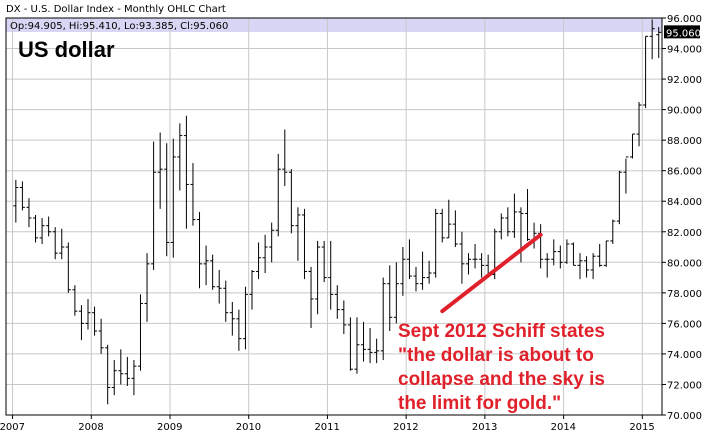 Image resolution: width=708 pixels, height=436 pixels. What do you see at coordinates (405, 427) in the screenshot?
I see `x-tick-label: 2012` at bounding box center [405, 427].